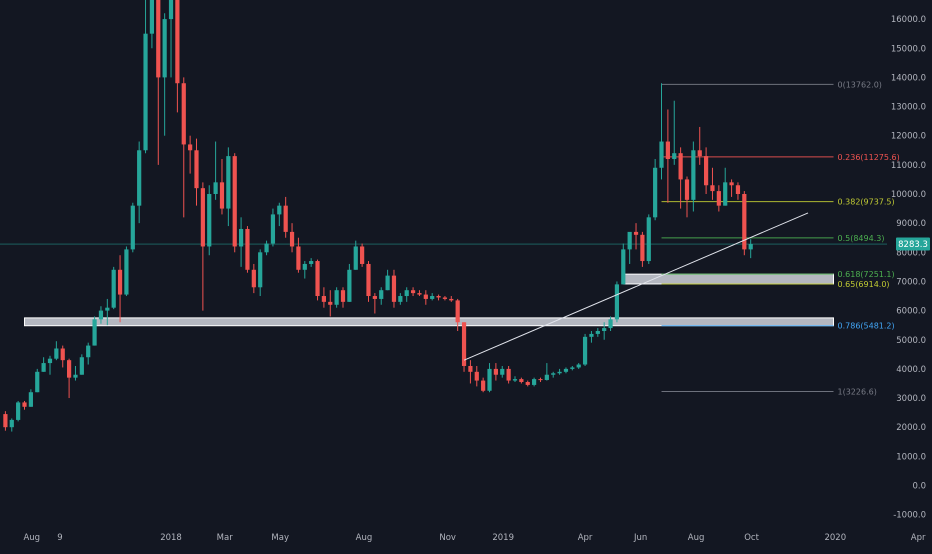 The image size is (932, 554). Describe the element at coordinates (911, 428) in the screenshot. I see `y-tick-label: 2000.0` at that location.